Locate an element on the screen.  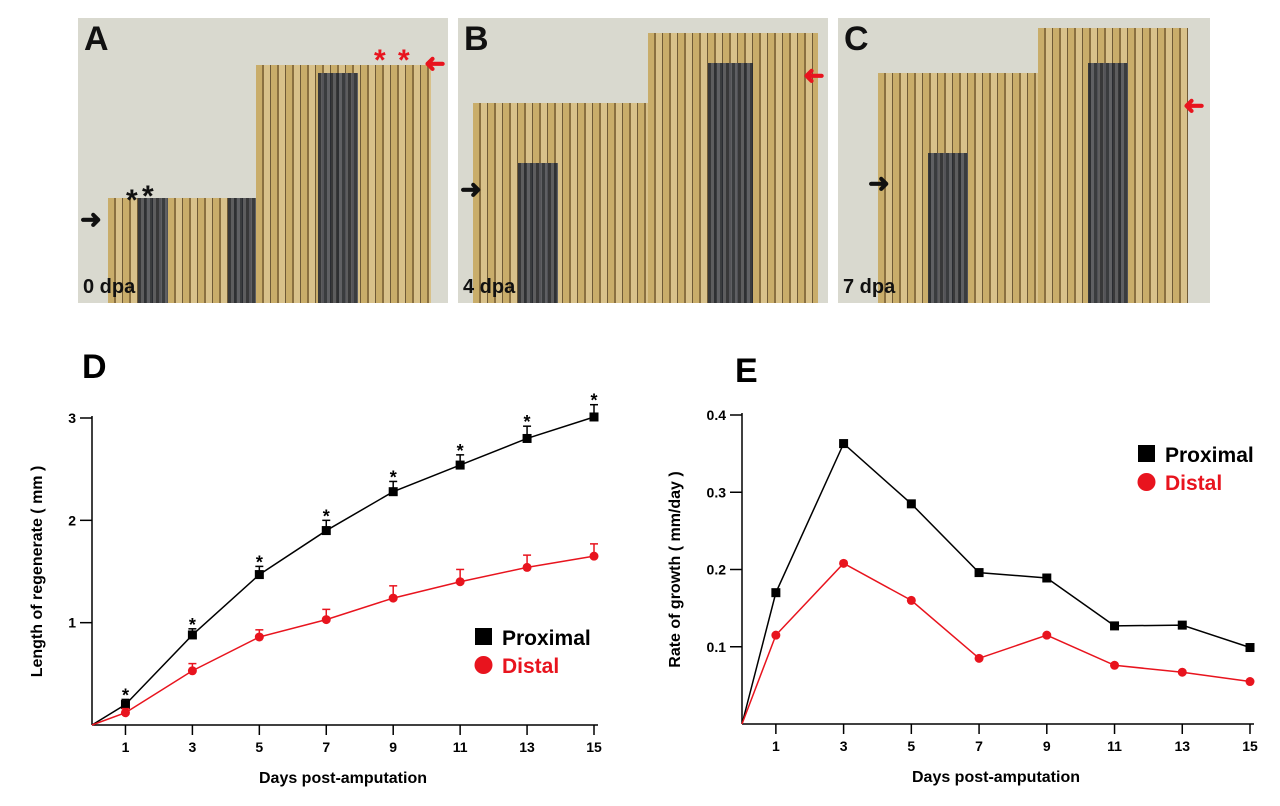
y-tick-label: 0.1 is located at coordinates (717, 647).